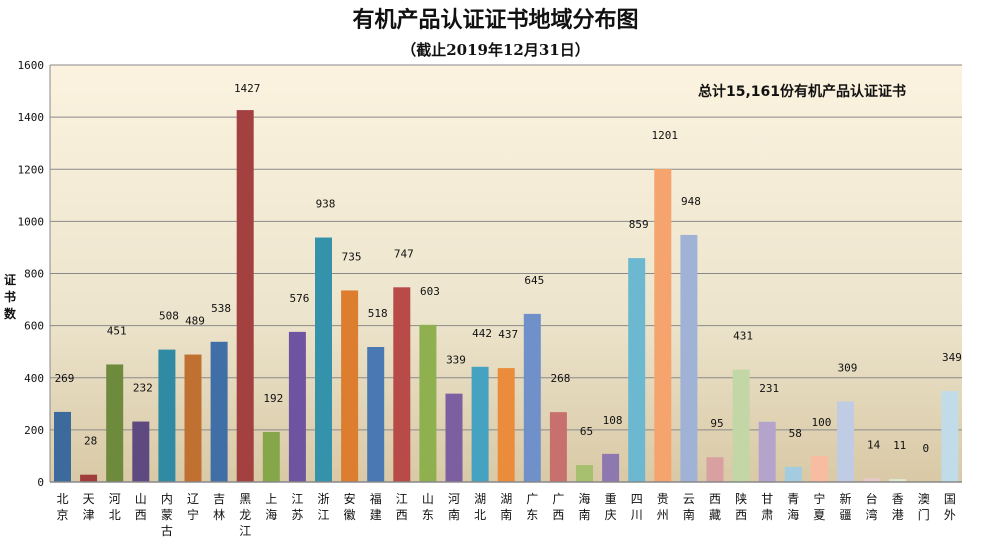 The height and width of the screenshot is (550, 991). Describe the element at coordinates (40, 482) in the screenshot. I see `y-tick-label: 0` at that location.